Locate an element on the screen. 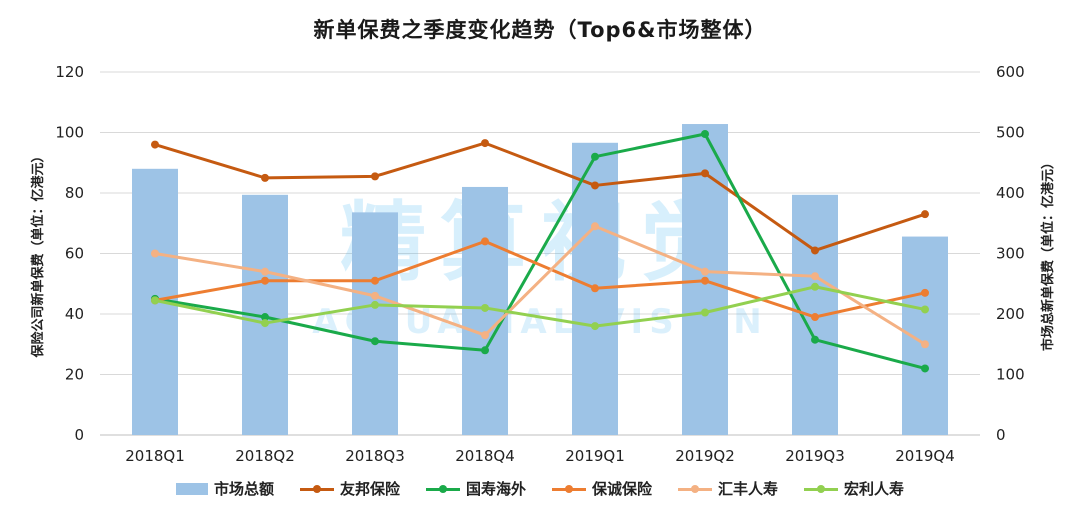 Image resolution: width=1080 pixels, height=516 pixels. point-宏利人寿-2018Q1 is located at coordinates (155, 300).